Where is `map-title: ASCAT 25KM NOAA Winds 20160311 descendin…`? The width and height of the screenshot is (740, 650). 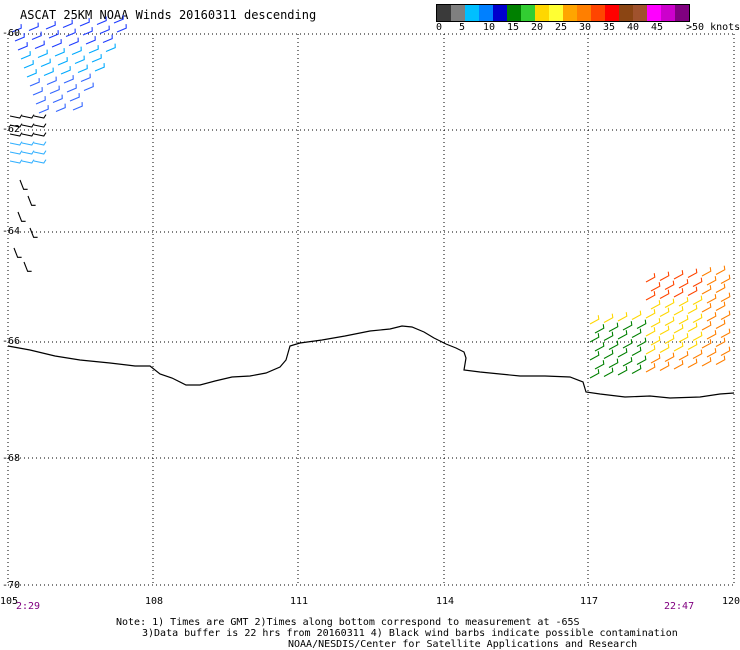
map-title: ASCAT 25KM NOAA Winds 20160311 descendin… is located at coordinates (168, 15).